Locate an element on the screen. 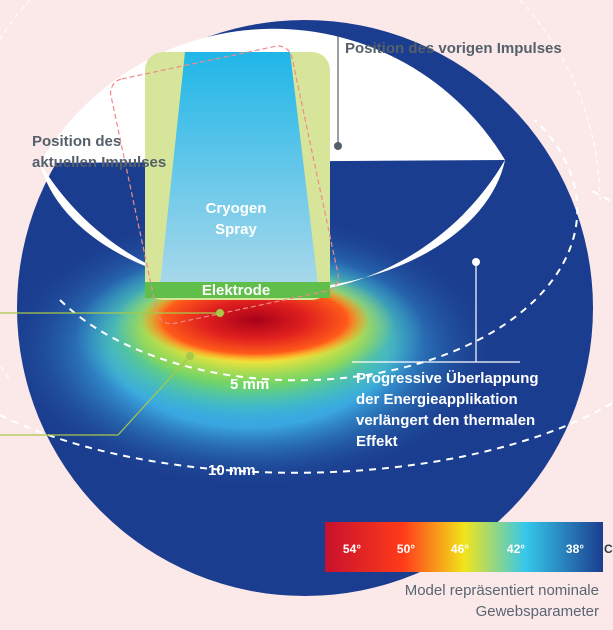 This screenshot has width=613, height=630. scale-unit: C is located at coordinates (608, 549).